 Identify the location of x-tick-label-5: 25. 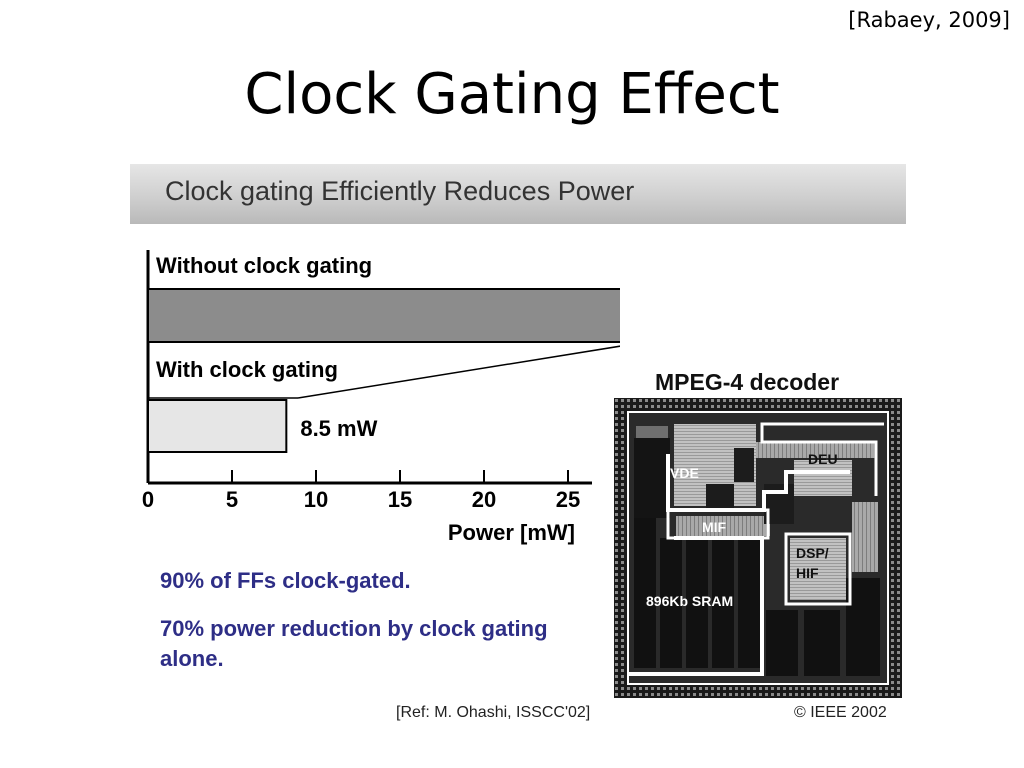
(568, 499).